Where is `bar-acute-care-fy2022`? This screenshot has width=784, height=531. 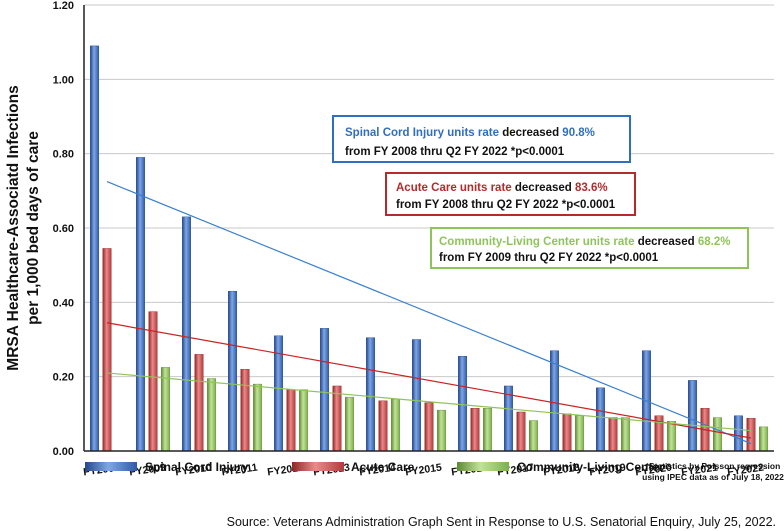 bar-acute-care-fy2022 is located at coordinates (751, 435).